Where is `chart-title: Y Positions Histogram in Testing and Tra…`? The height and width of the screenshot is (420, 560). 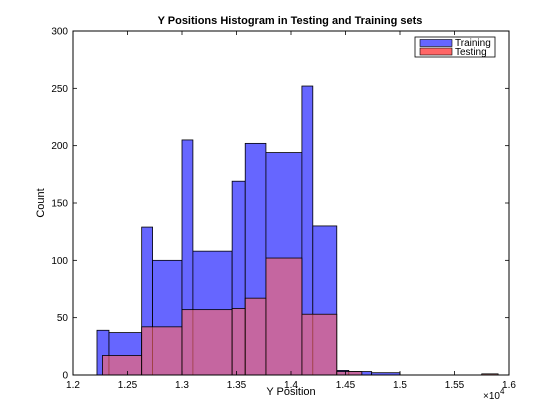 chart-title: Y Positions Histogram in Testing and Tra… is located at coordinates (290, 21).